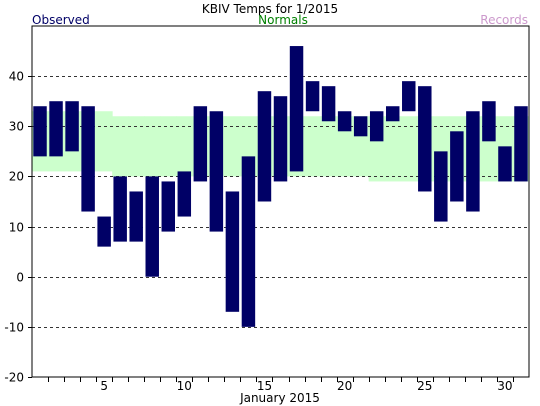 The image size is (540, 406). Describe the element at coordinates (504, 386) in the screenshot. I see `x-tick-label: 30` at that location.